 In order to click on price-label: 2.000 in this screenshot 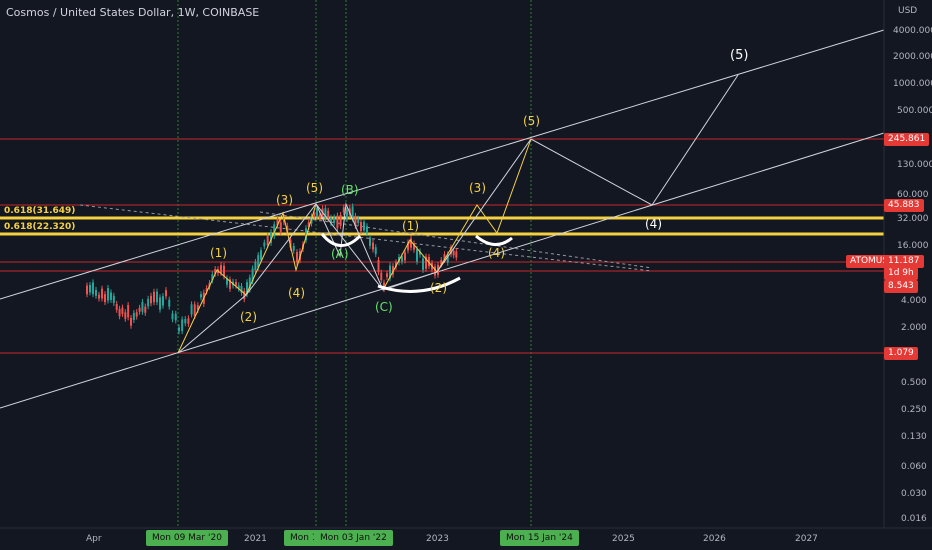, I will do `click(914, 328)`.